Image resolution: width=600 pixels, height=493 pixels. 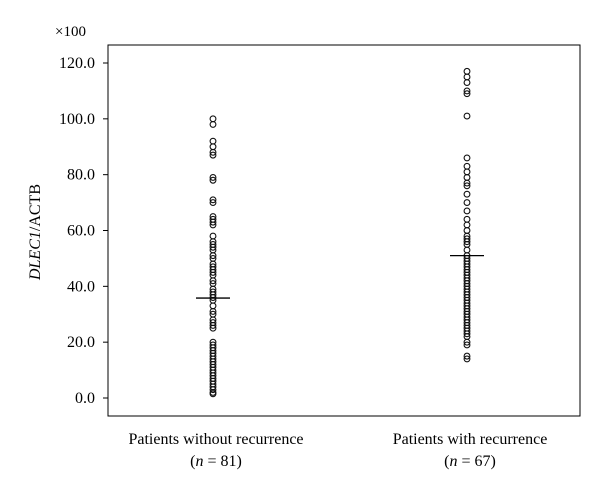 What do you see at coordinates (476, 461) in the screenshot?
I see `n-count: = 67)` at bounding box center [476, 461].